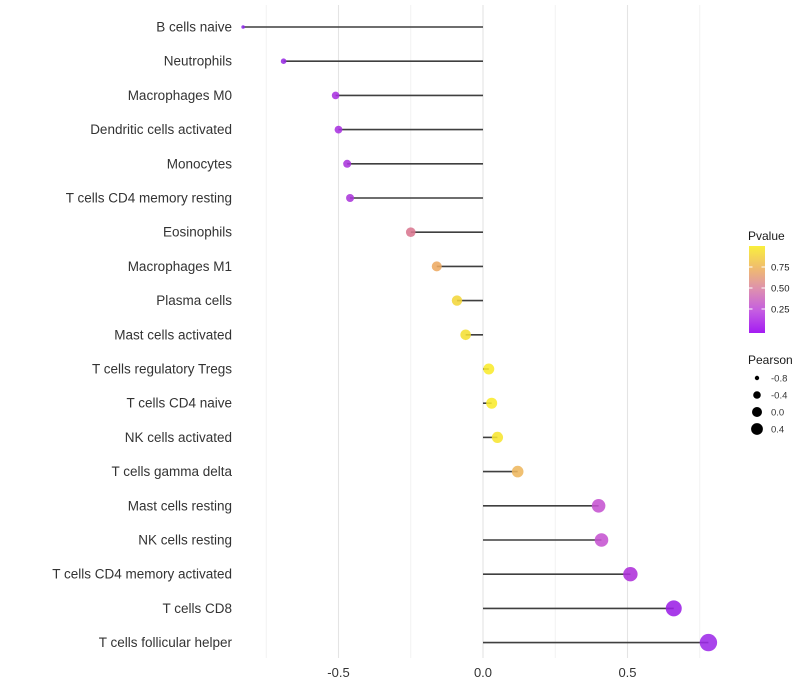 The height and width of the screenshot is (700, 800). I want to click on pearson-size-label: -0.4, so click(779, 396).